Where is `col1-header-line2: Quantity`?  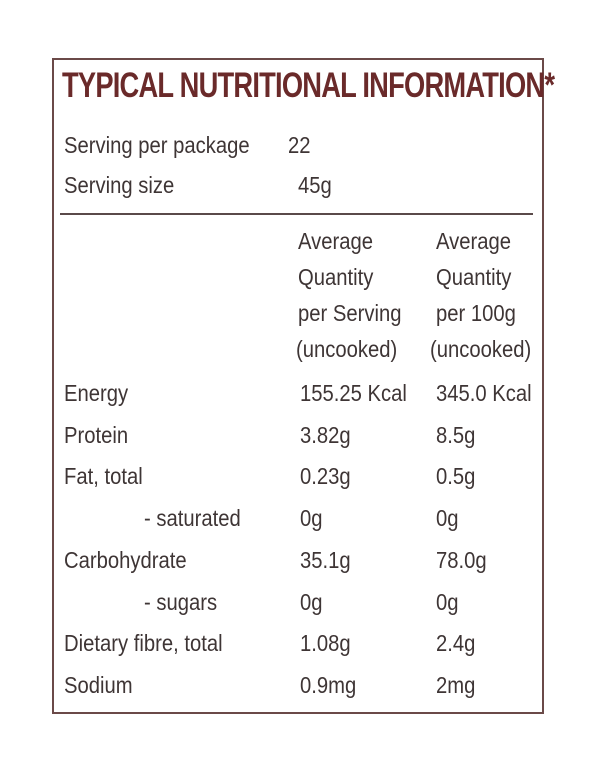
col1-header-line2: Quantity is located at coordinates (336, 277).